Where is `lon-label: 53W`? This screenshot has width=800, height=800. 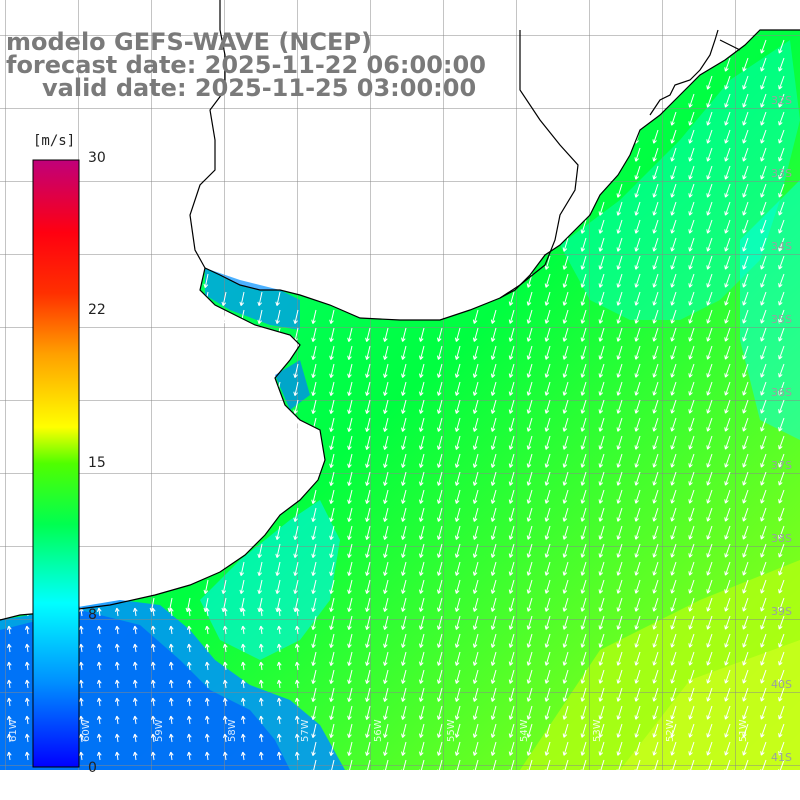 lon-label: 53W is located at coordinates (597, 730).